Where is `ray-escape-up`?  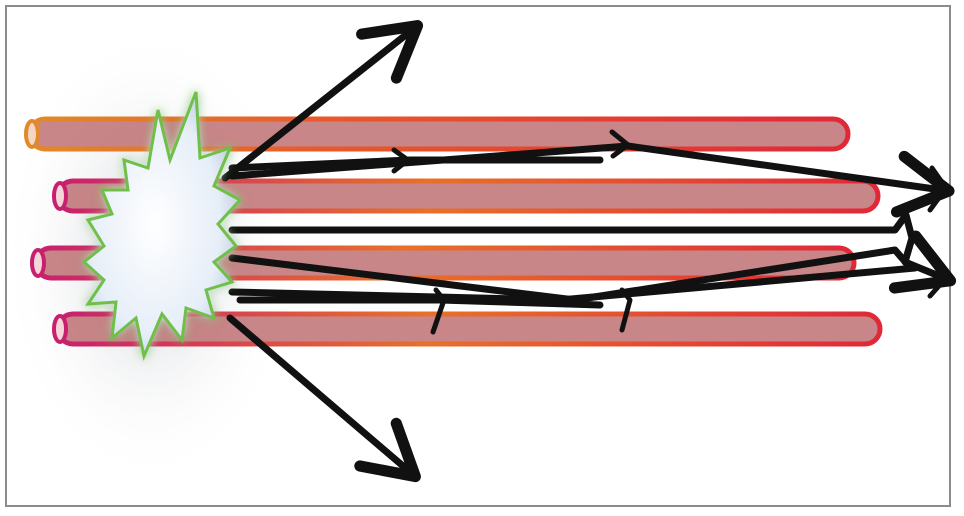 ray-escape-up is located at coordinates (322, 101).